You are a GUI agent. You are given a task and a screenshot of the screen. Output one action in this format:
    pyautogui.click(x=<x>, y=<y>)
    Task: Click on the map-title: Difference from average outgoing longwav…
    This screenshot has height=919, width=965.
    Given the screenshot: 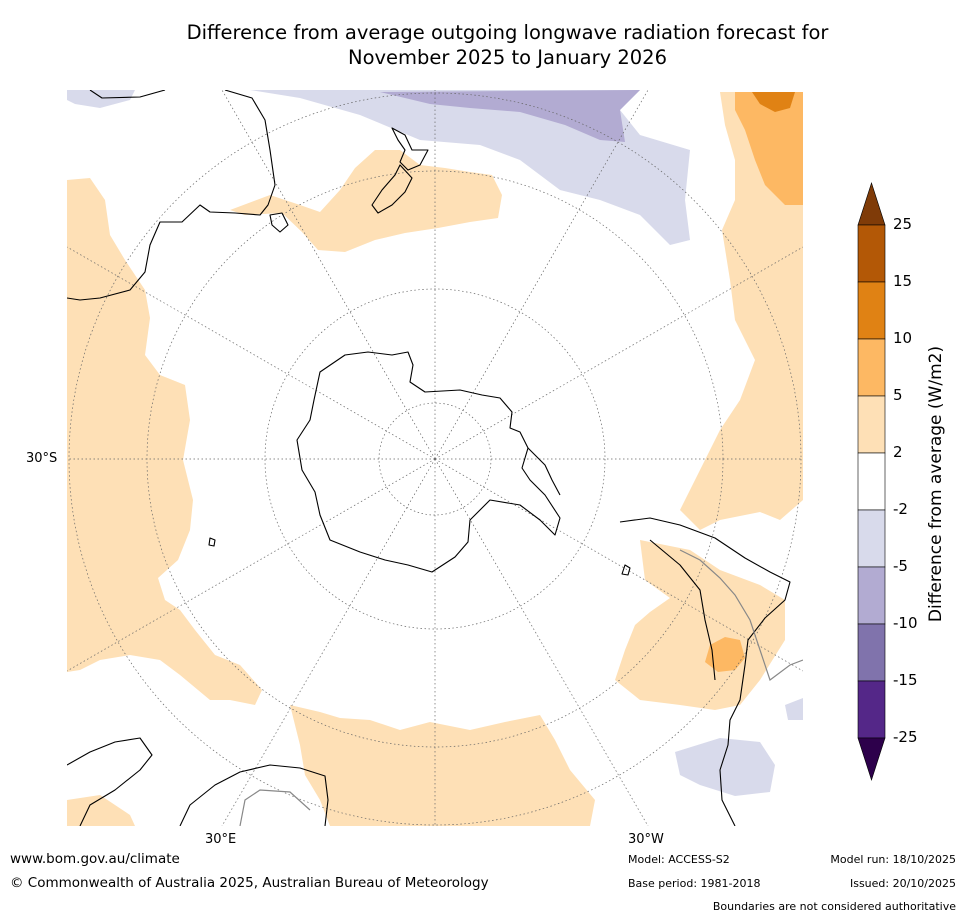 What is the action you would take?
    pyautogui.click(x=507, y=45)
    